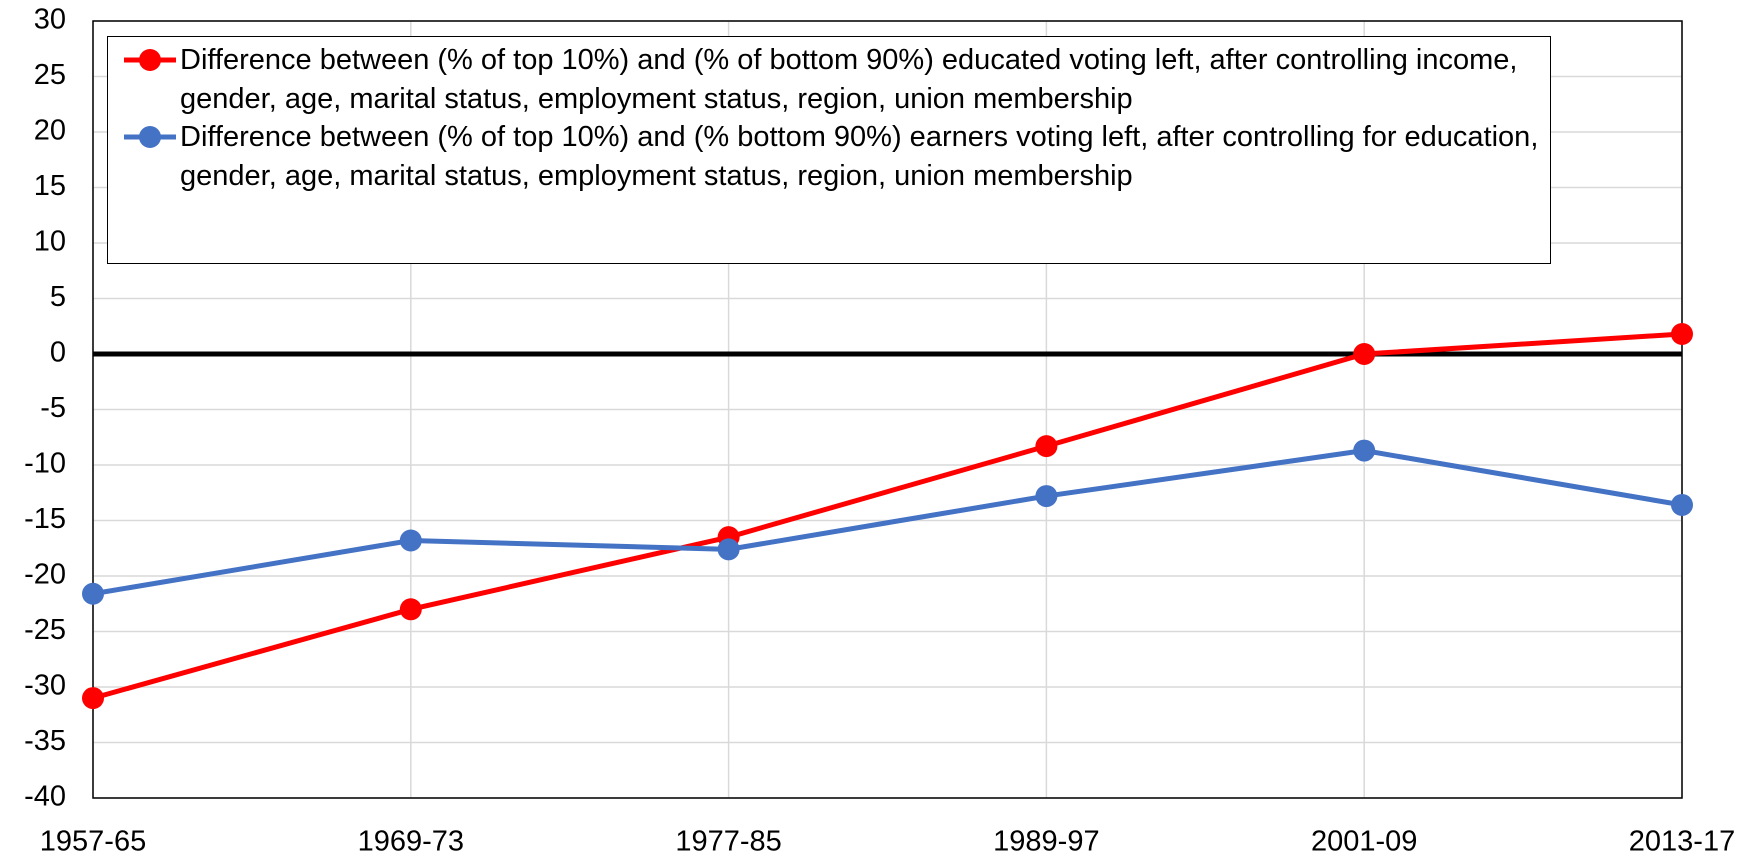 Image resolution: width=1746 pixels, height=859 pixels. I want to click on y-tick-label: -20, so click(45, 575).